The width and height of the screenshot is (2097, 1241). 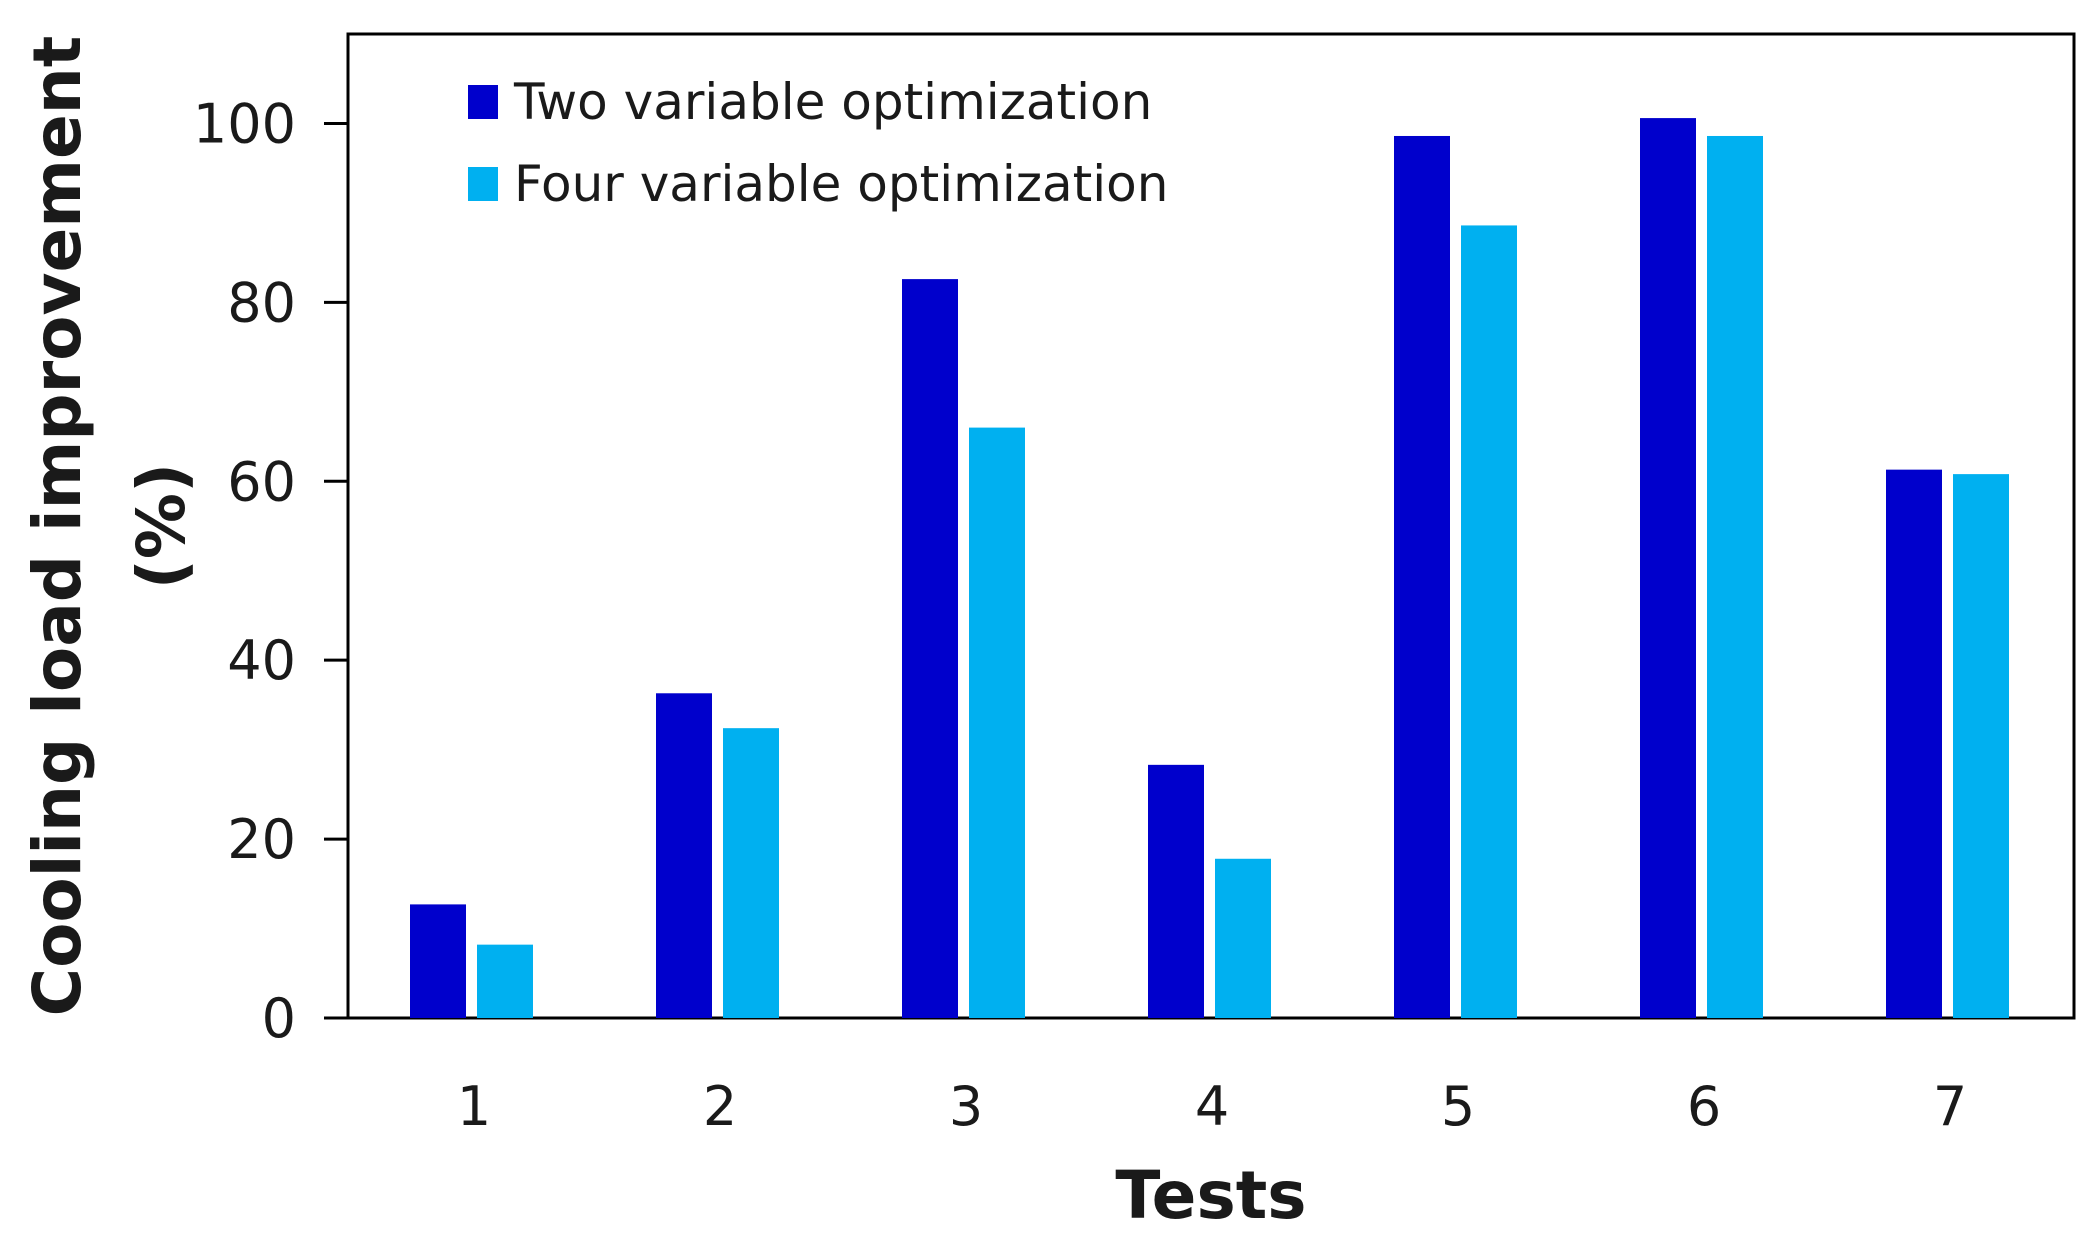 What do you see at coordinates (1210, 1195) in the screenshot?
I see `x-axis-title: Tests` at bounding box center [1210, 1195].